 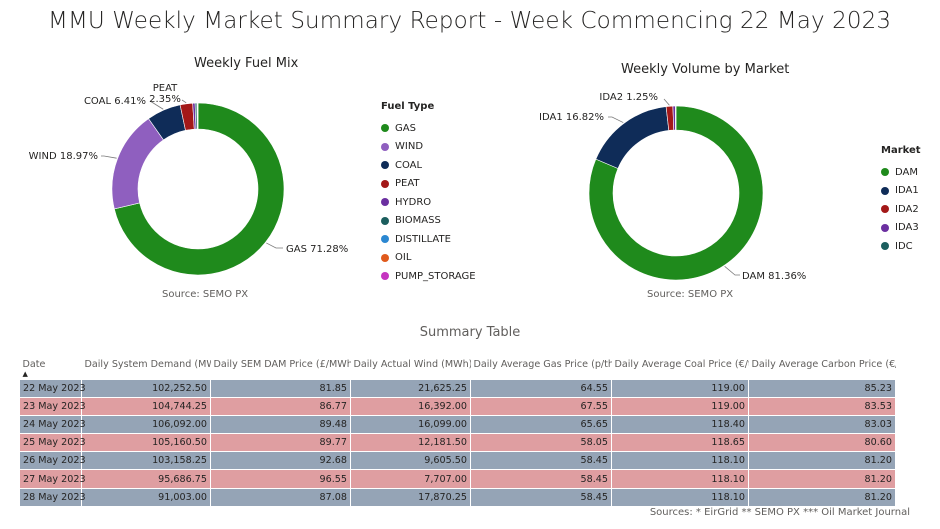 I want to click on legend-item-biomass: BIOMASS, so click(x=428, y=221).